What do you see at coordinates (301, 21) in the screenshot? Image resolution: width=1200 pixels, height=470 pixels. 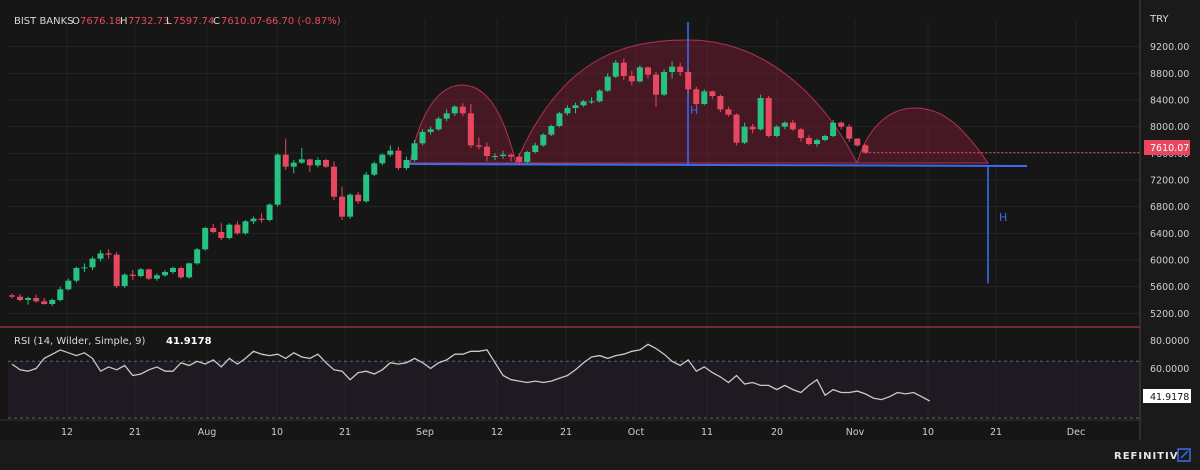 I see `change-value: -66.70 (-0.87%)` at bounding box center [301, 21].